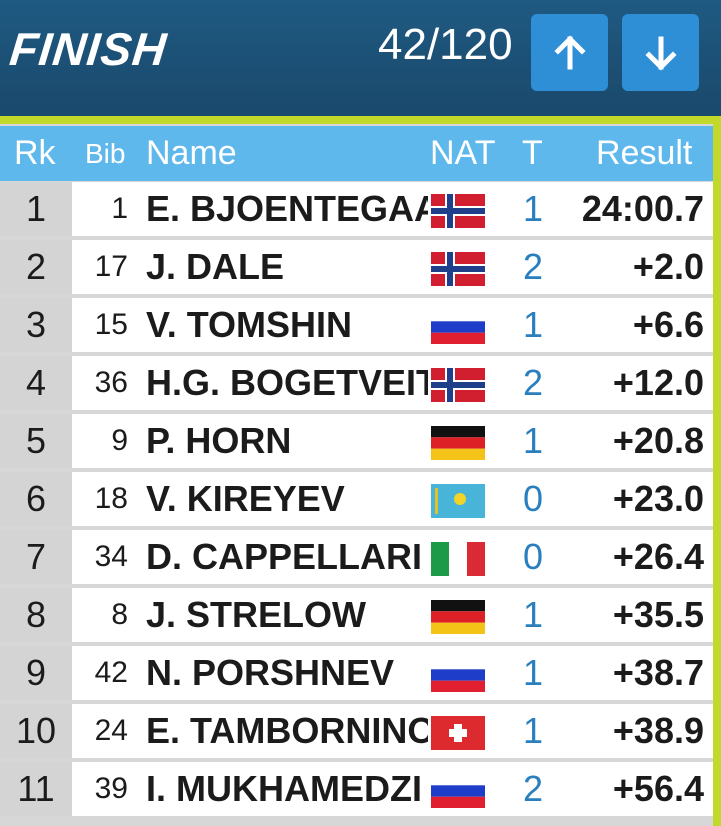 This screenshot has width=721, height=826. What do you see at coordinates (668, 324) in the screenshot?
I see `result-cell: +6.6` at bounding box center [668, 324].